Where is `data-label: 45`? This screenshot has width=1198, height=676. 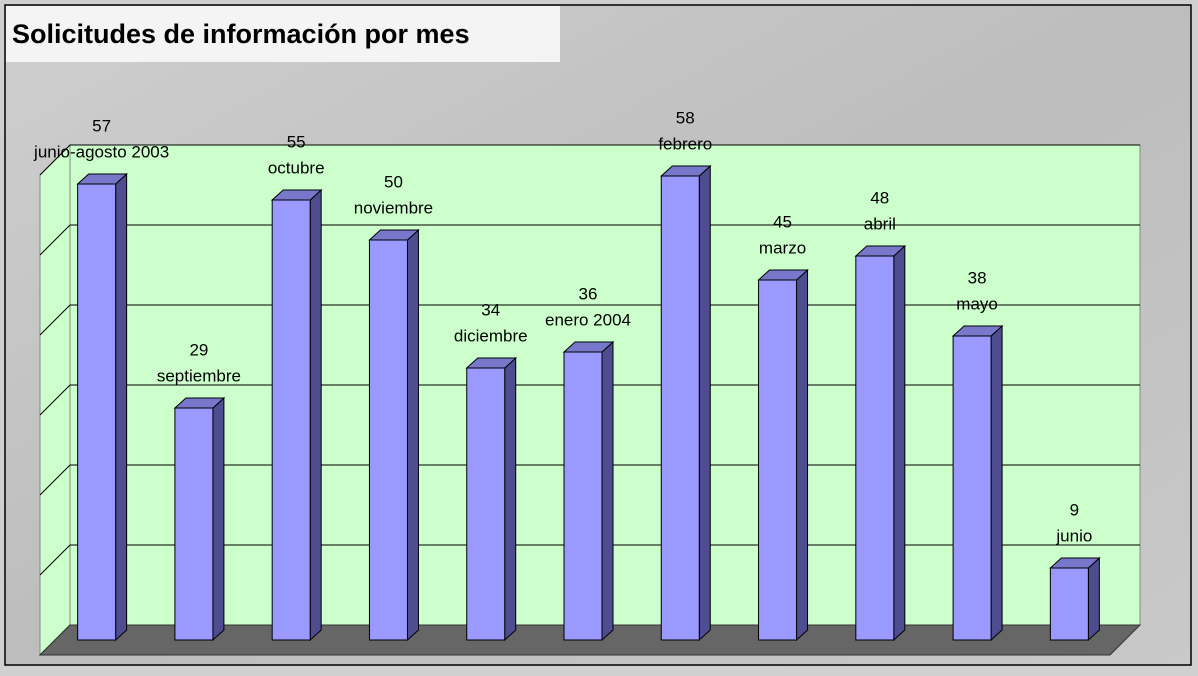 data-label: 45 is located at coordinates (782, 221).